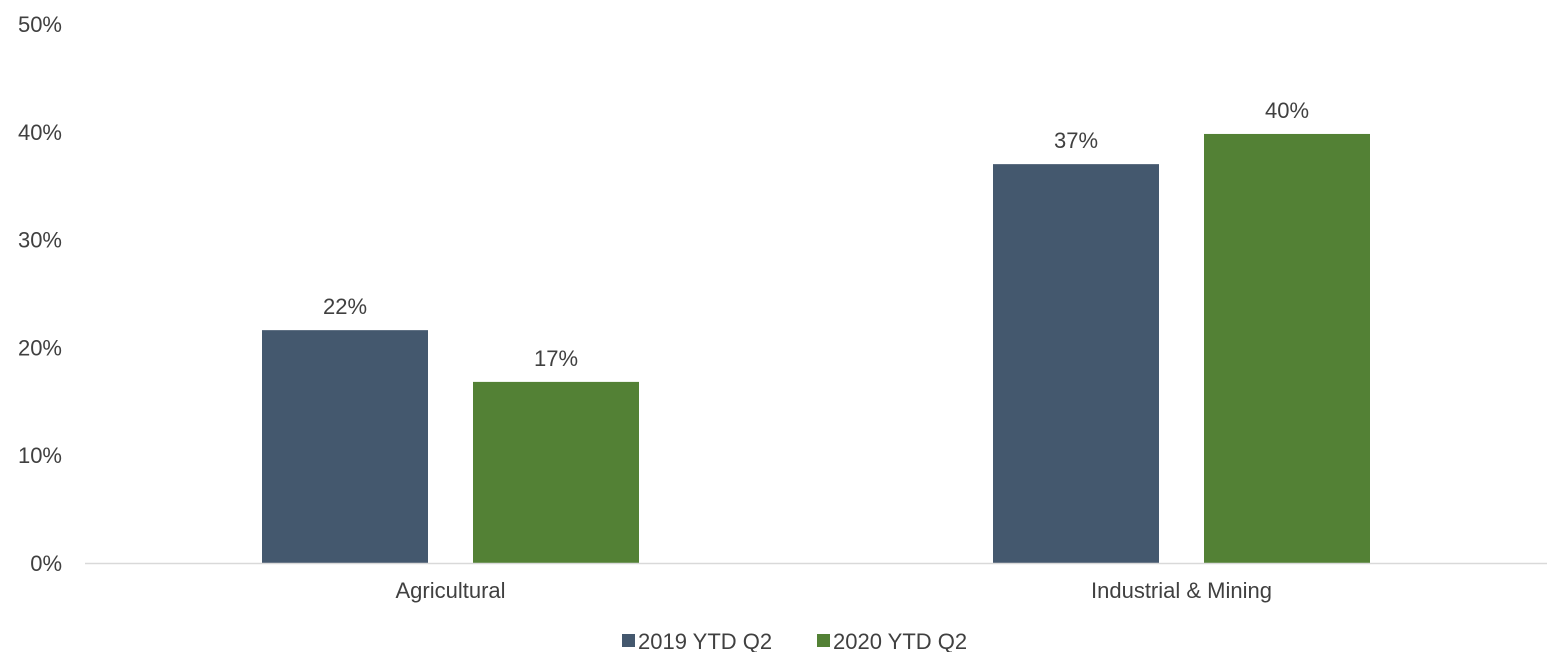 This screenshot has height=652, width=1547. What do you see at coordinates (40, 132) in the screenshot?
I see `y-tick-label: 40%` at bounding box center [40, 132].